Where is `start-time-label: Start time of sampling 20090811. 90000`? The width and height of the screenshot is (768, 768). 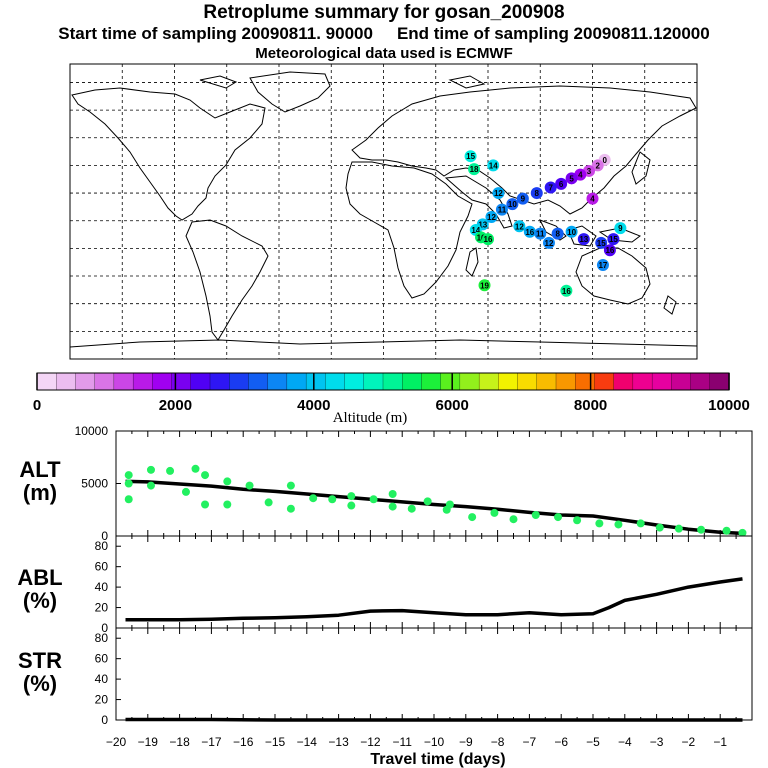
start-time-label: Start time of sampling 20090811. 90000 is located at coordinates (215, 33).